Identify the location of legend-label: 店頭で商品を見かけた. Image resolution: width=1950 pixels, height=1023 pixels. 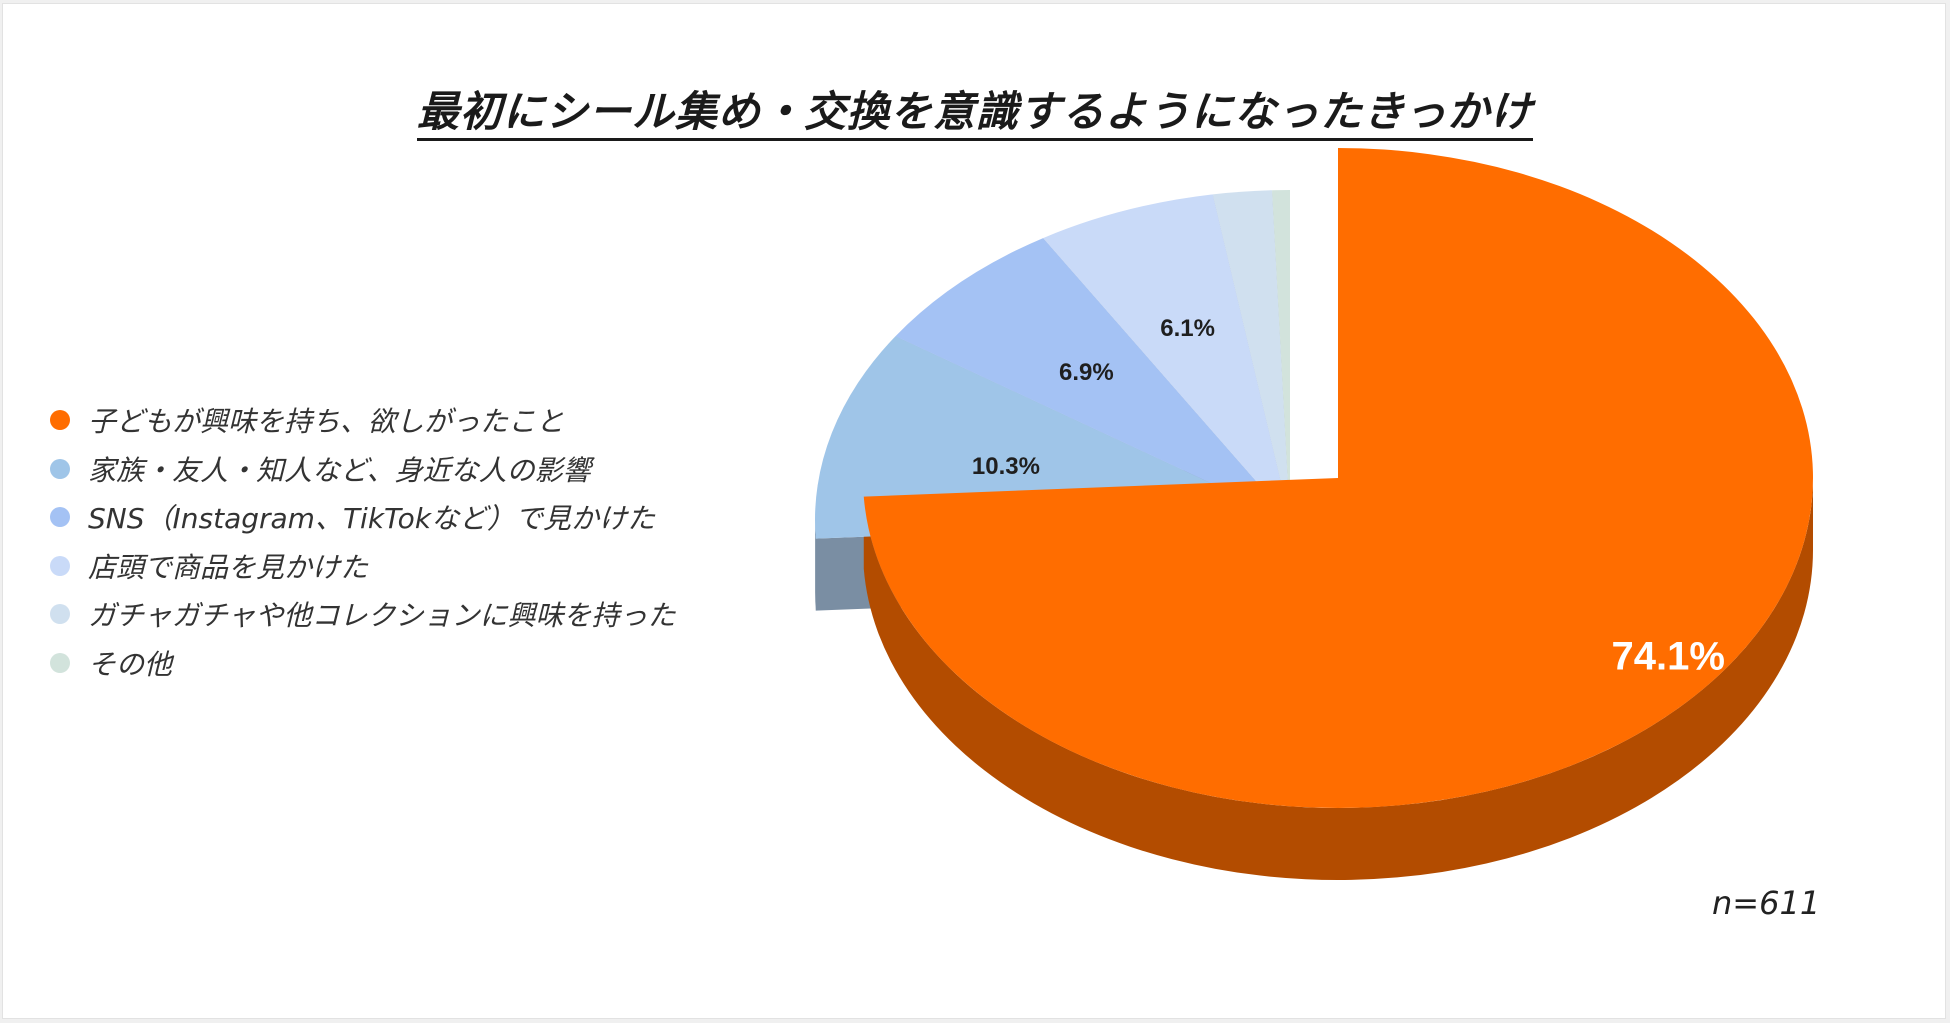
(228, 567).